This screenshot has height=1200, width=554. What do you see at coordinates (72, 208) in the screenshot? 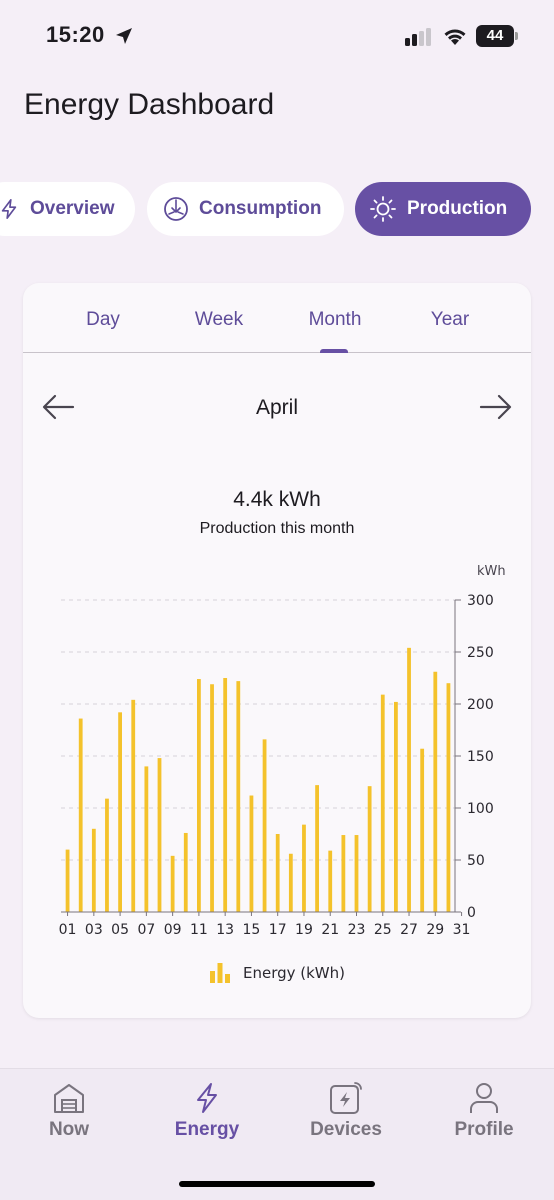
I see `chip-overview-label: Overview` at bounding box center [72, 208].